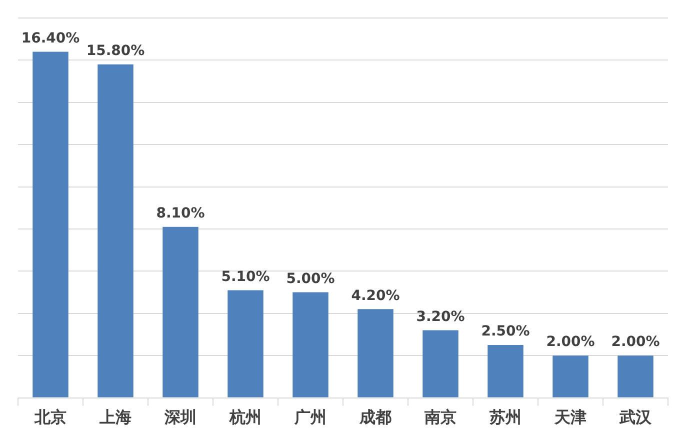 Image resolution: width=686 pixels, height=439 pixels. Describe the element at coordinates (50, 38) in the screenshot. I see `data-label: 16.40%` at that location.